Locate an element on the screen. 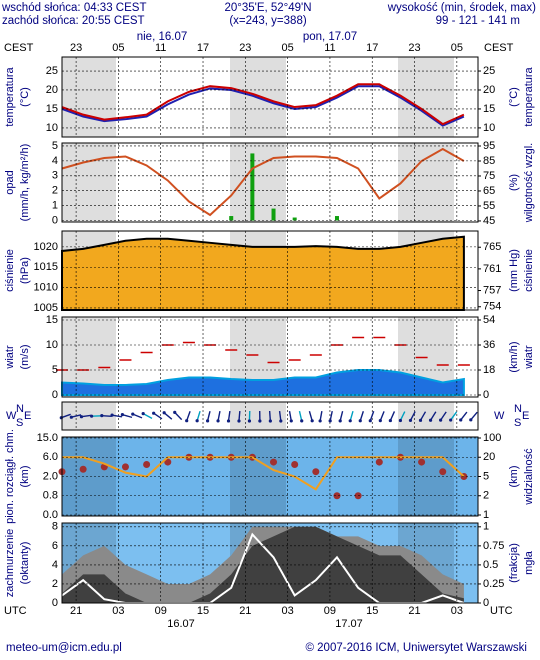 The image size is (540, 660). y-tick-label: 1020 is located at coordinates (46, 247).